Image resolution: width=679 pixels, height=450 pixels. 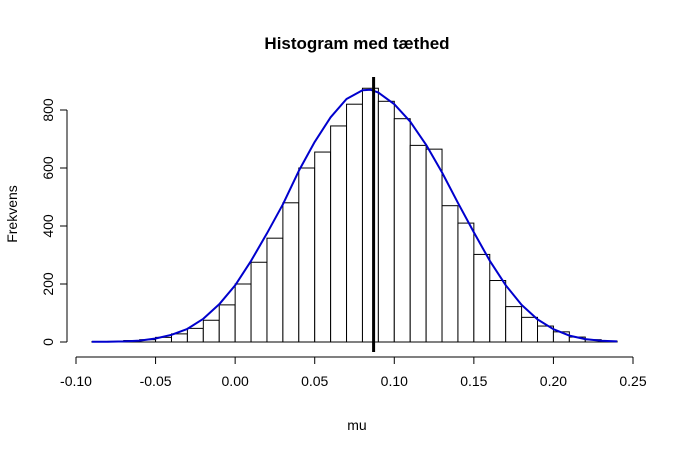 I want to click on y-tick-label: 600, so click(x=48, y=168).